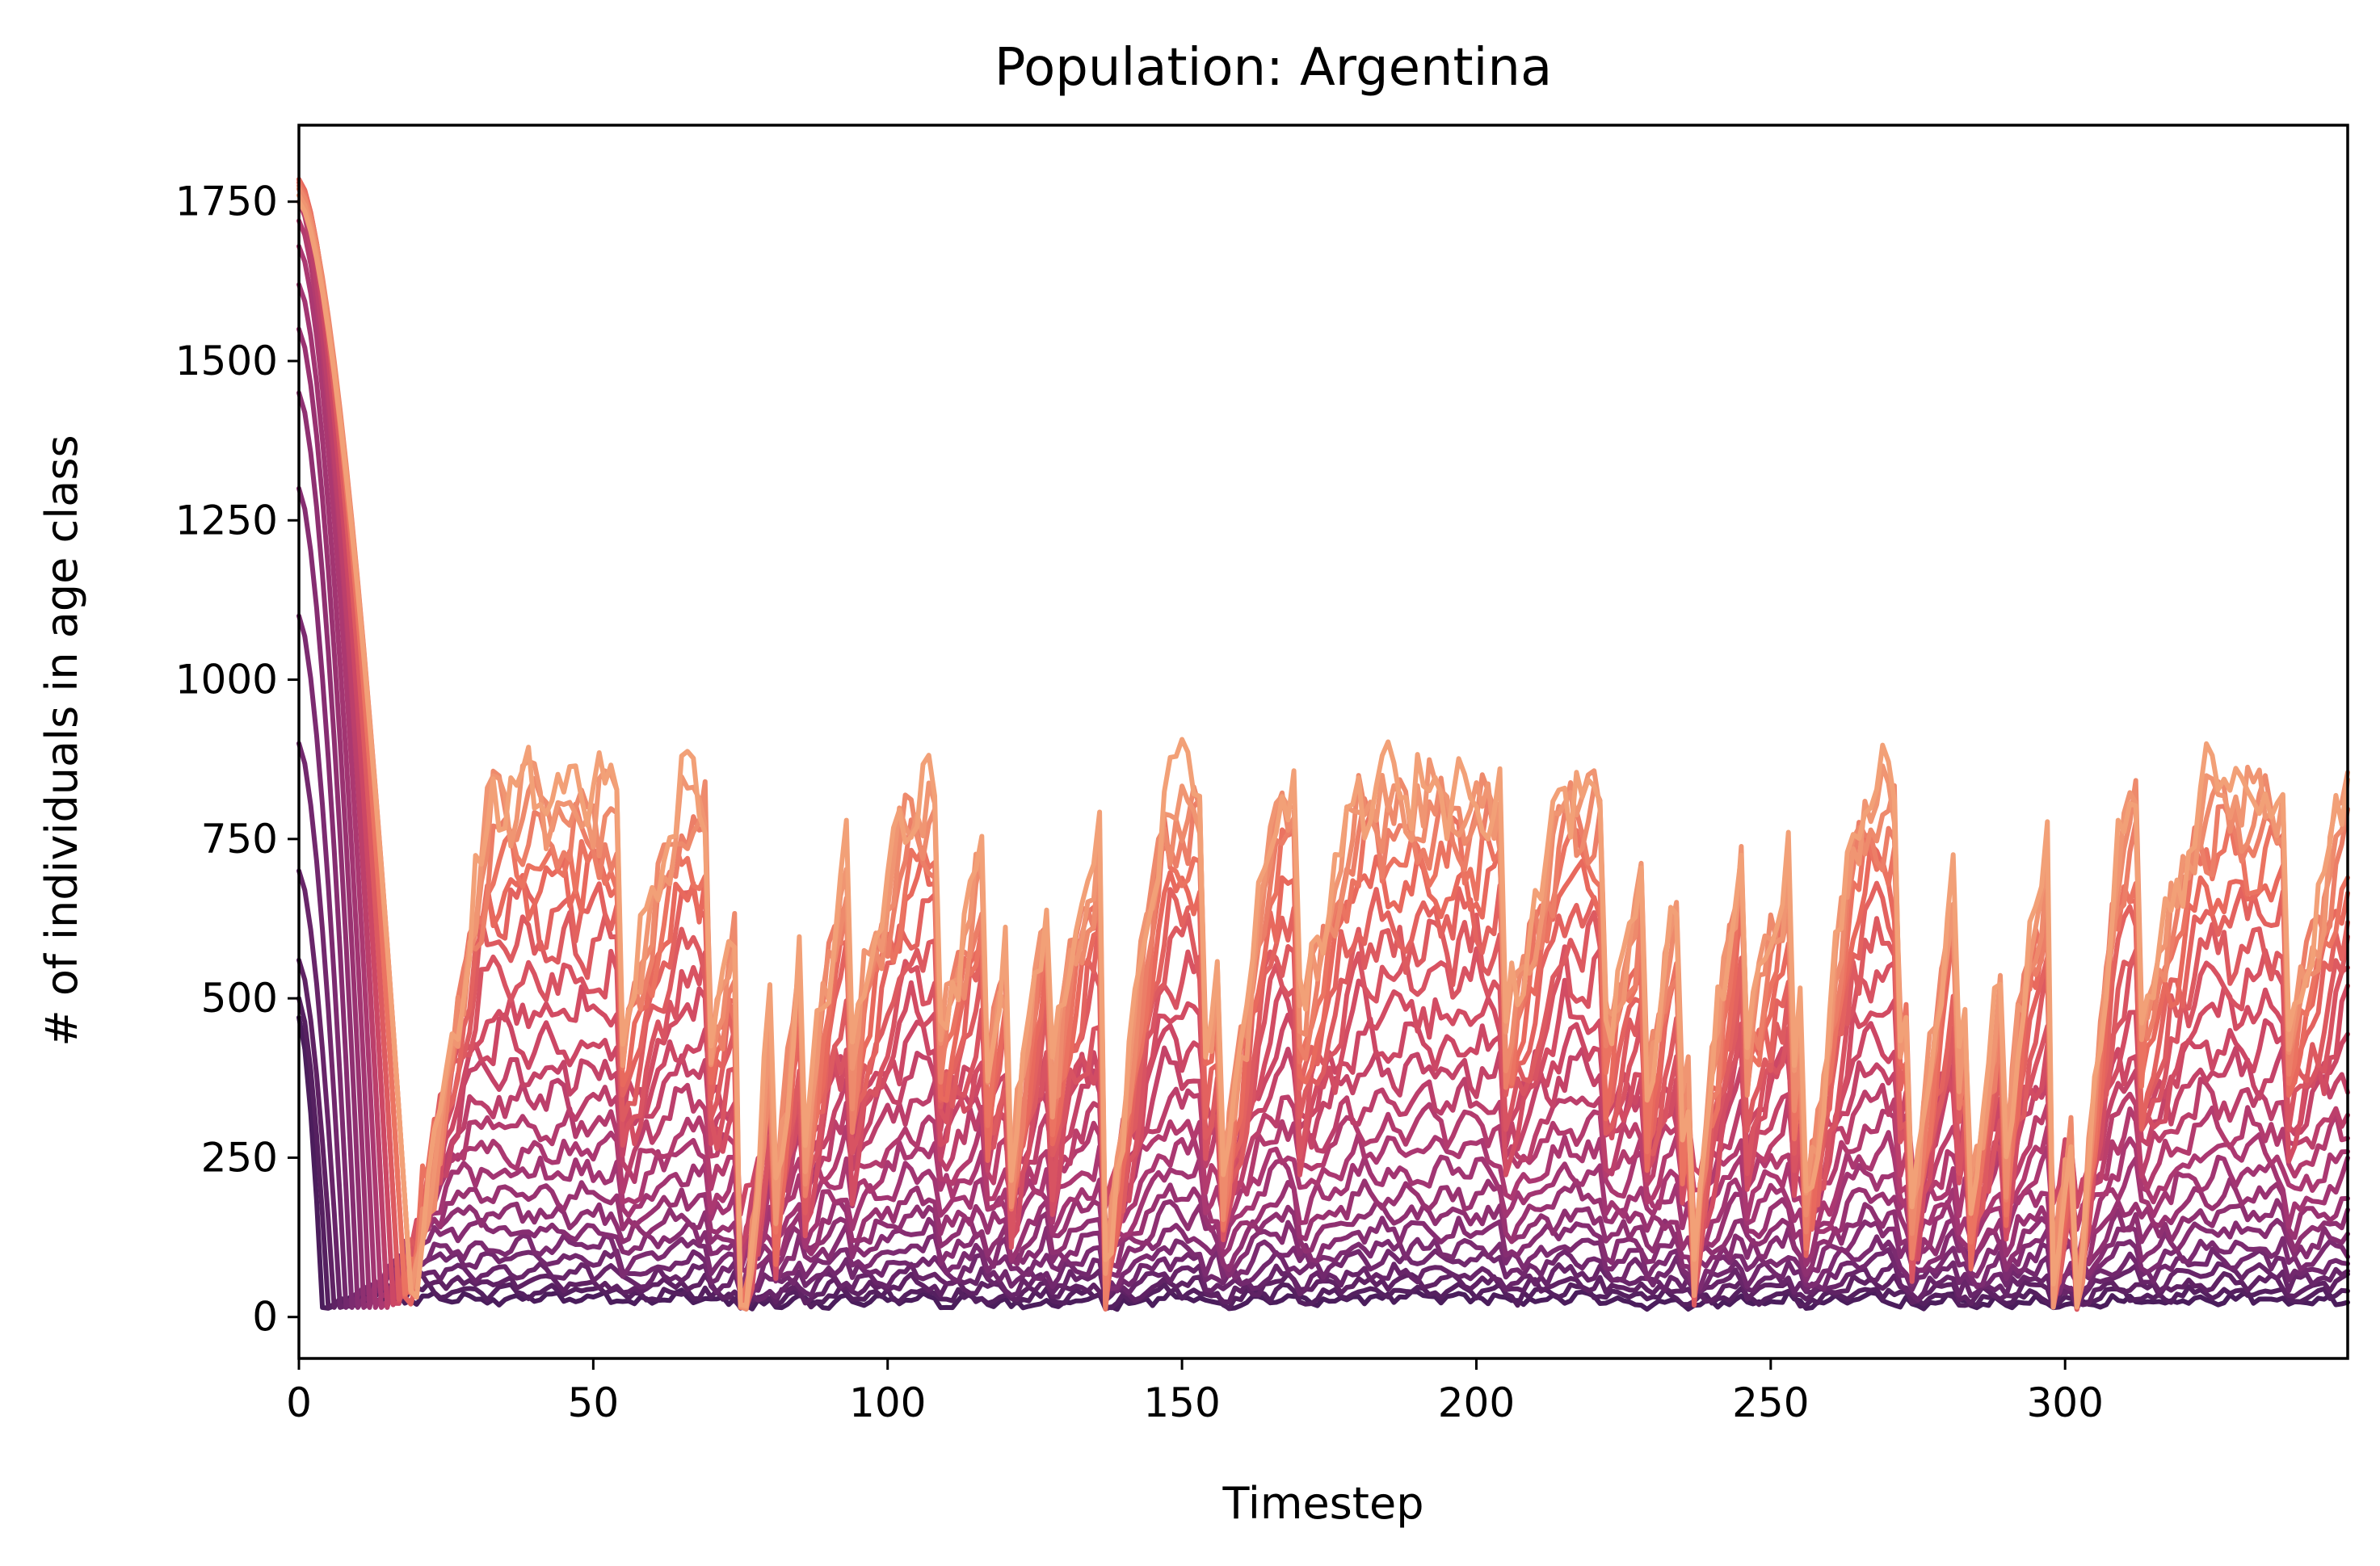 Image resolution: width=2380 pixels, height=1566 pixels. I want to click on x-axis-label: Timestep, so click(1323, 1503).